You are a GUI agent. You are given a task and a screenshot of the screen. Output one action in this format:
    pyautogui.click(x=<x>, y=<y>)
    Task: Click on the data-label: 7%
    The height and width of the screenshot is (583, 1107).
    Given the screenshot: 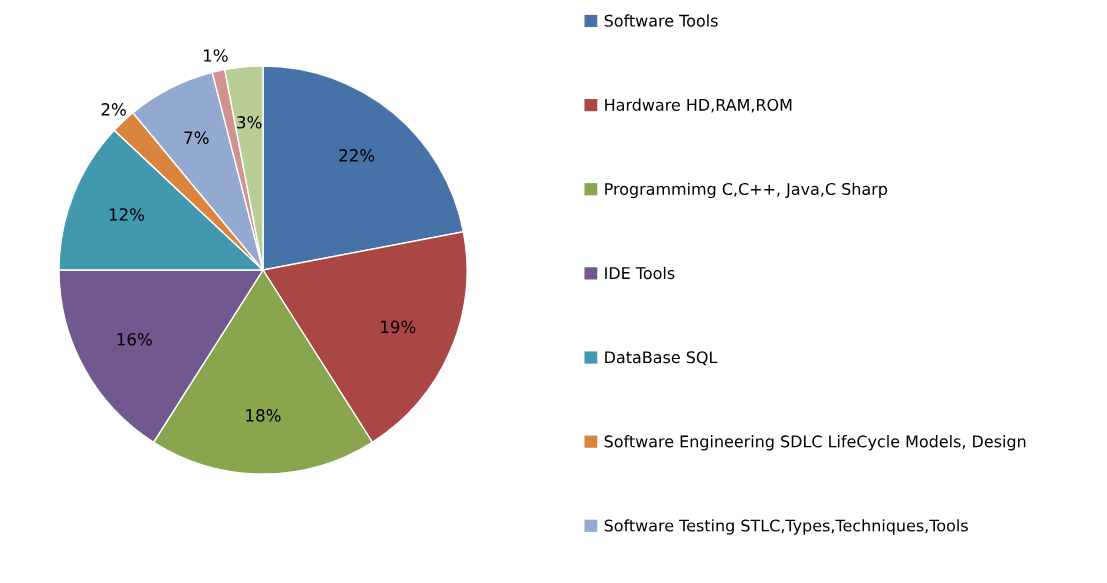 What is the action you would take?
    pyautogui.click(x=196, y=137)
    